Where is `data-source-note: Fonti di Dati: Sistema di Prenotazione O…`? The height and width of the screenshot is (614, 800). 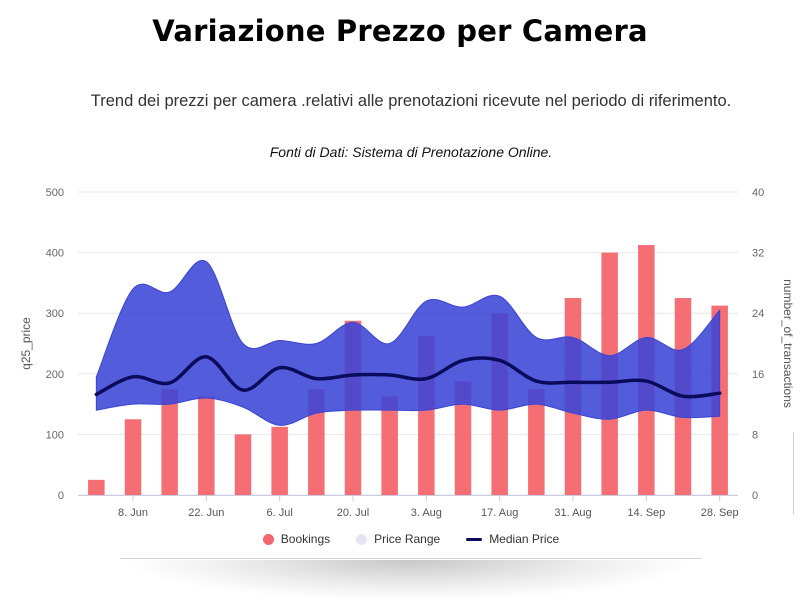
data-source-note: Fonti di Dati: Sistema di Prenotazione O… is located at coordinates (411, 152).